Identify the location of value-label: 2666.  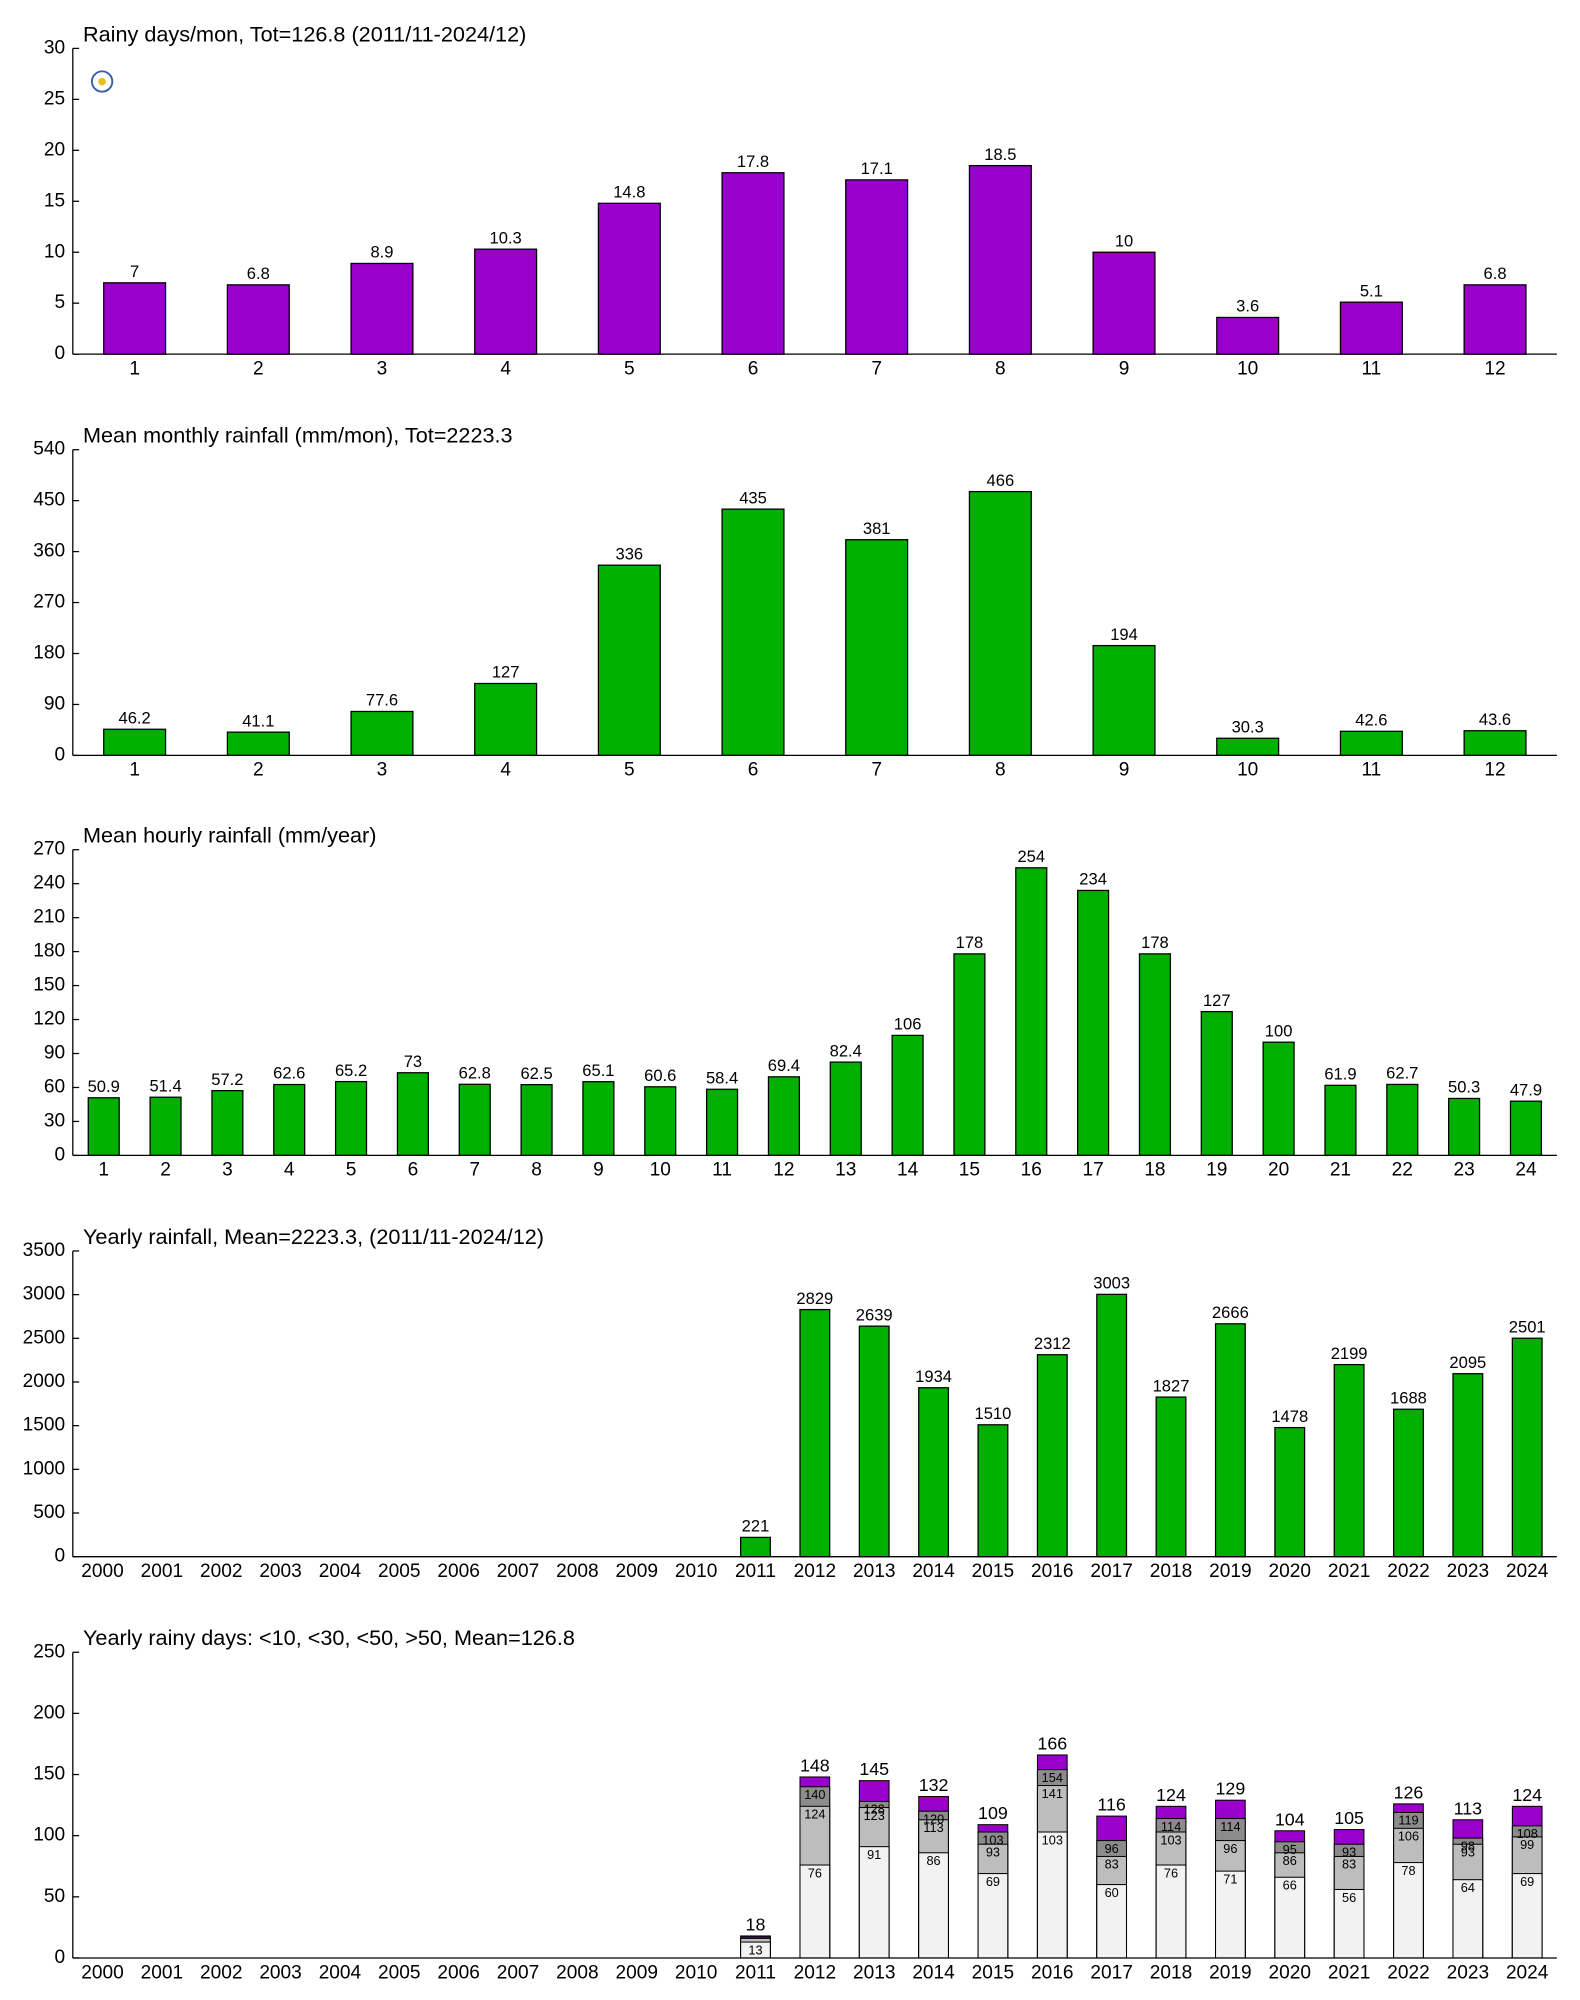
(1230, 1312).